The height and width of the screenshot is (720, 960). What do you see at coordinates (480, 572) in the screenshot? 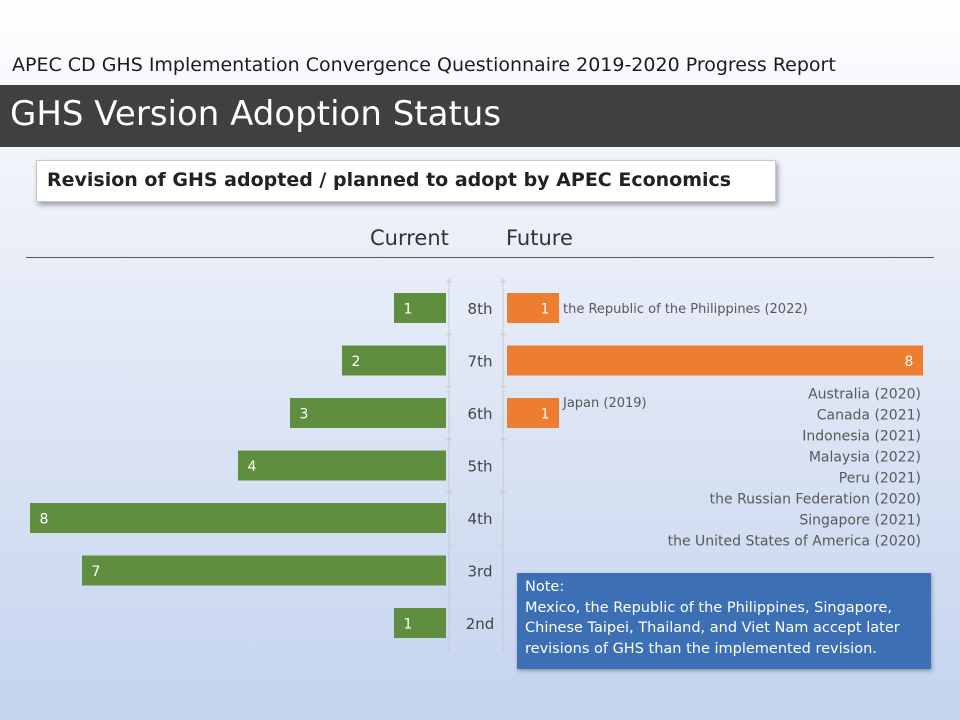
I see `category-label: 3rd` at bounding box center [480, 572].